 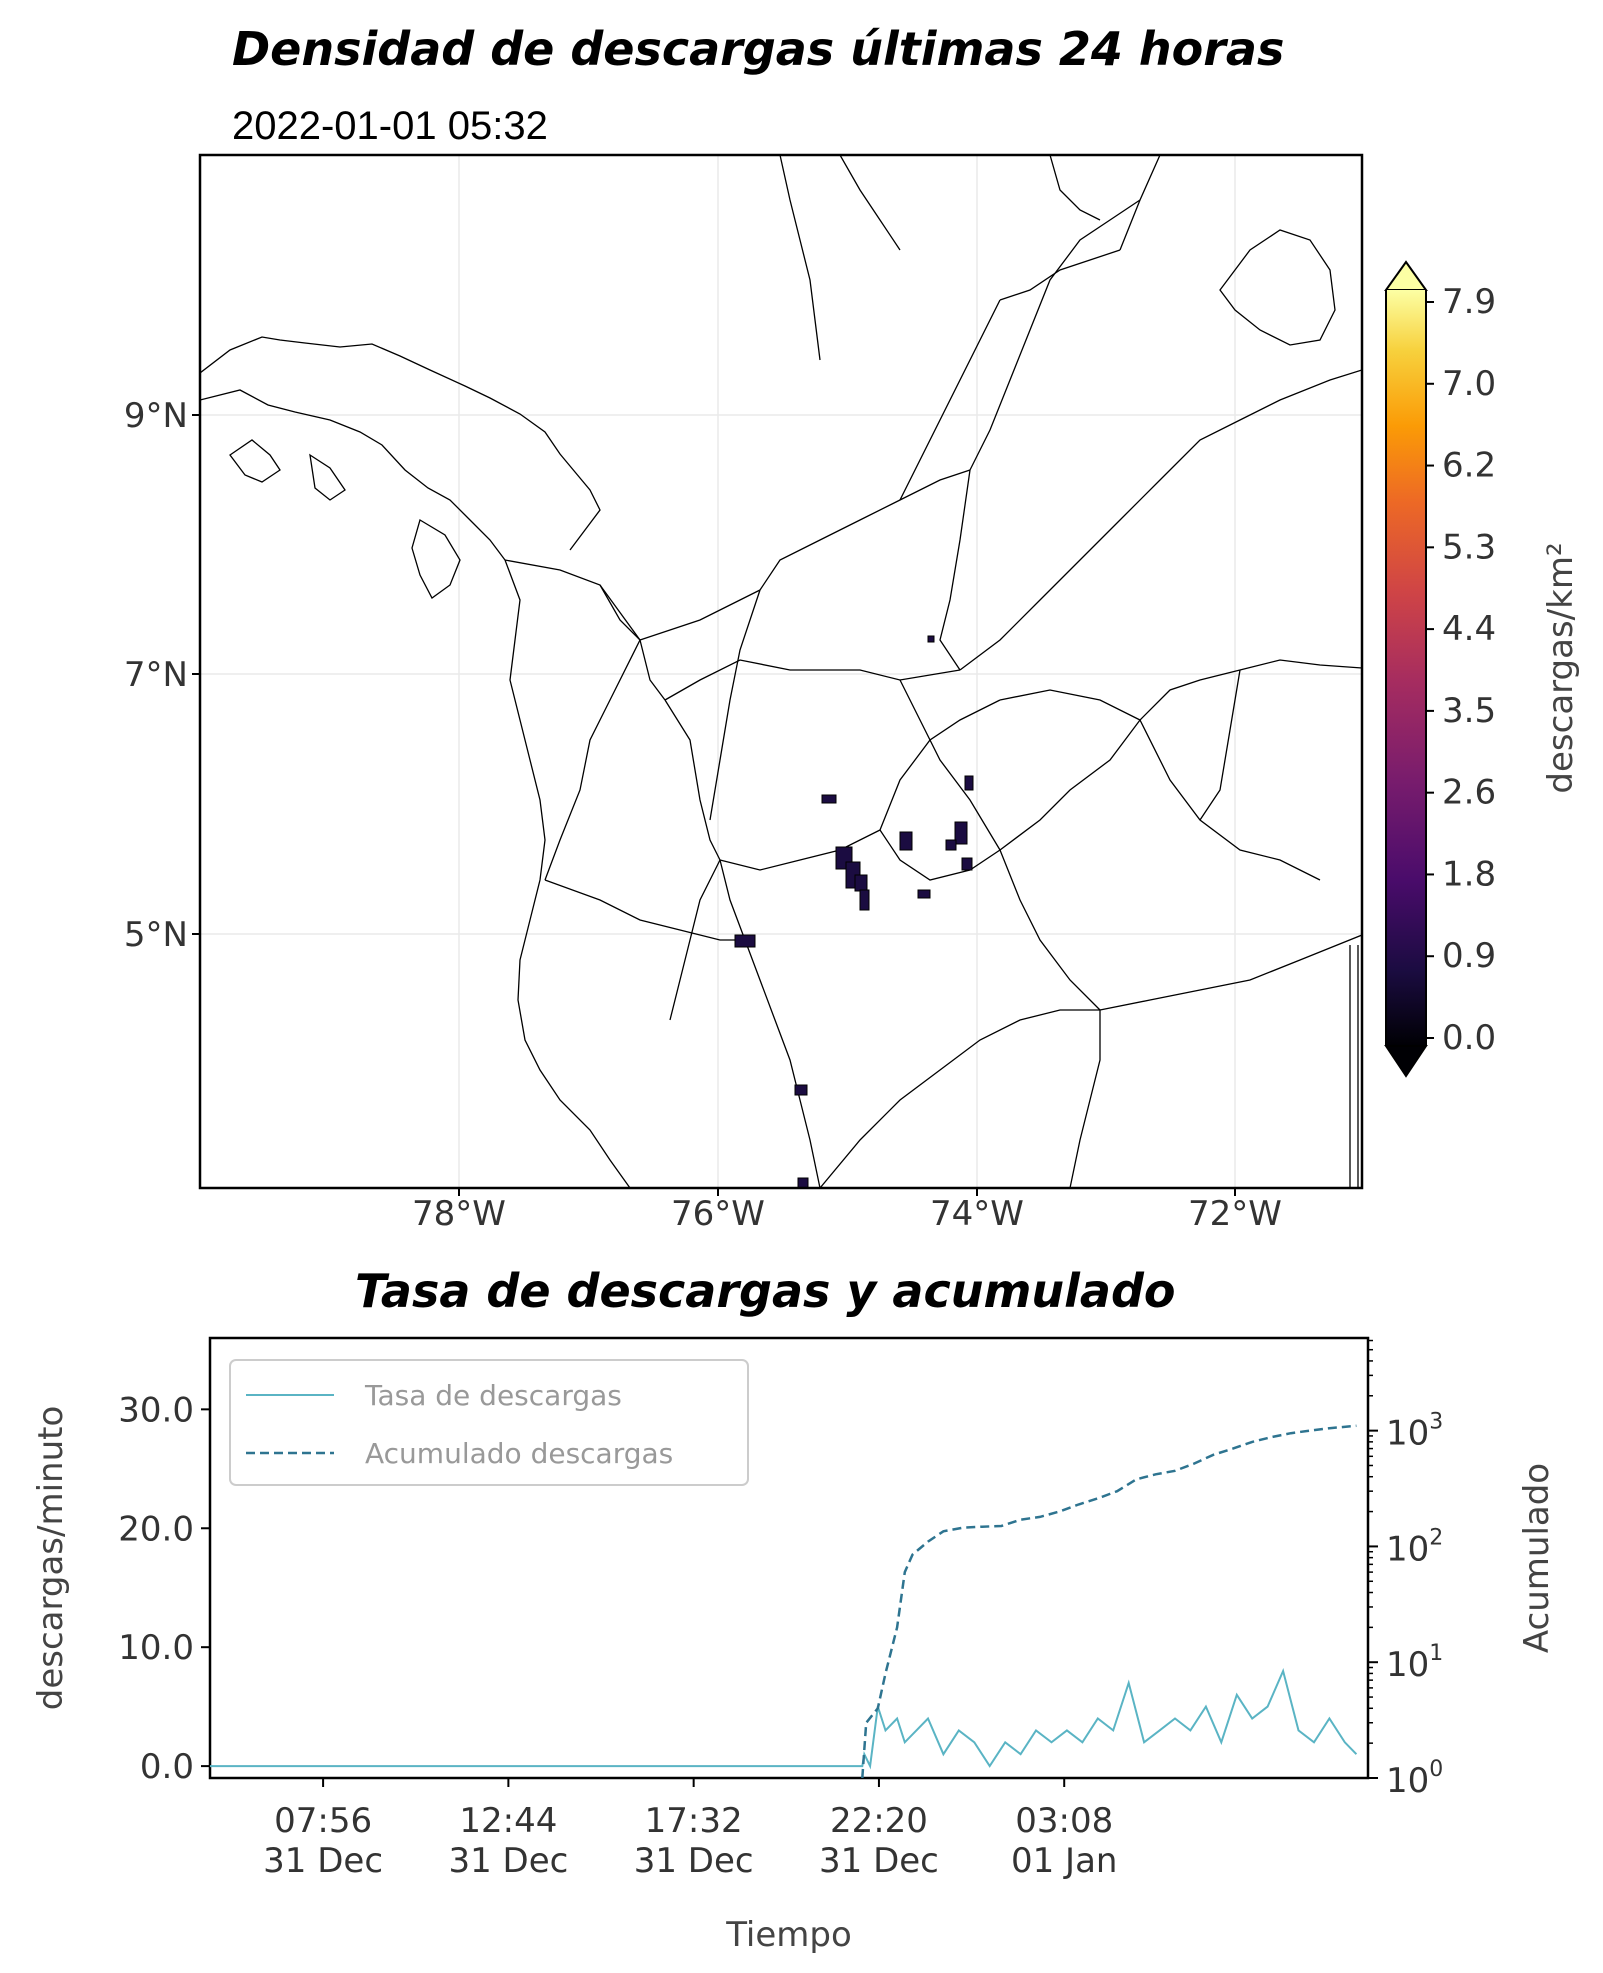 What do you see at coordinates (489, 1422) in the screenshot?
I see `chart-legend: Tasa de descargas Acumulado descargas` at bounding box center [489, 1422].